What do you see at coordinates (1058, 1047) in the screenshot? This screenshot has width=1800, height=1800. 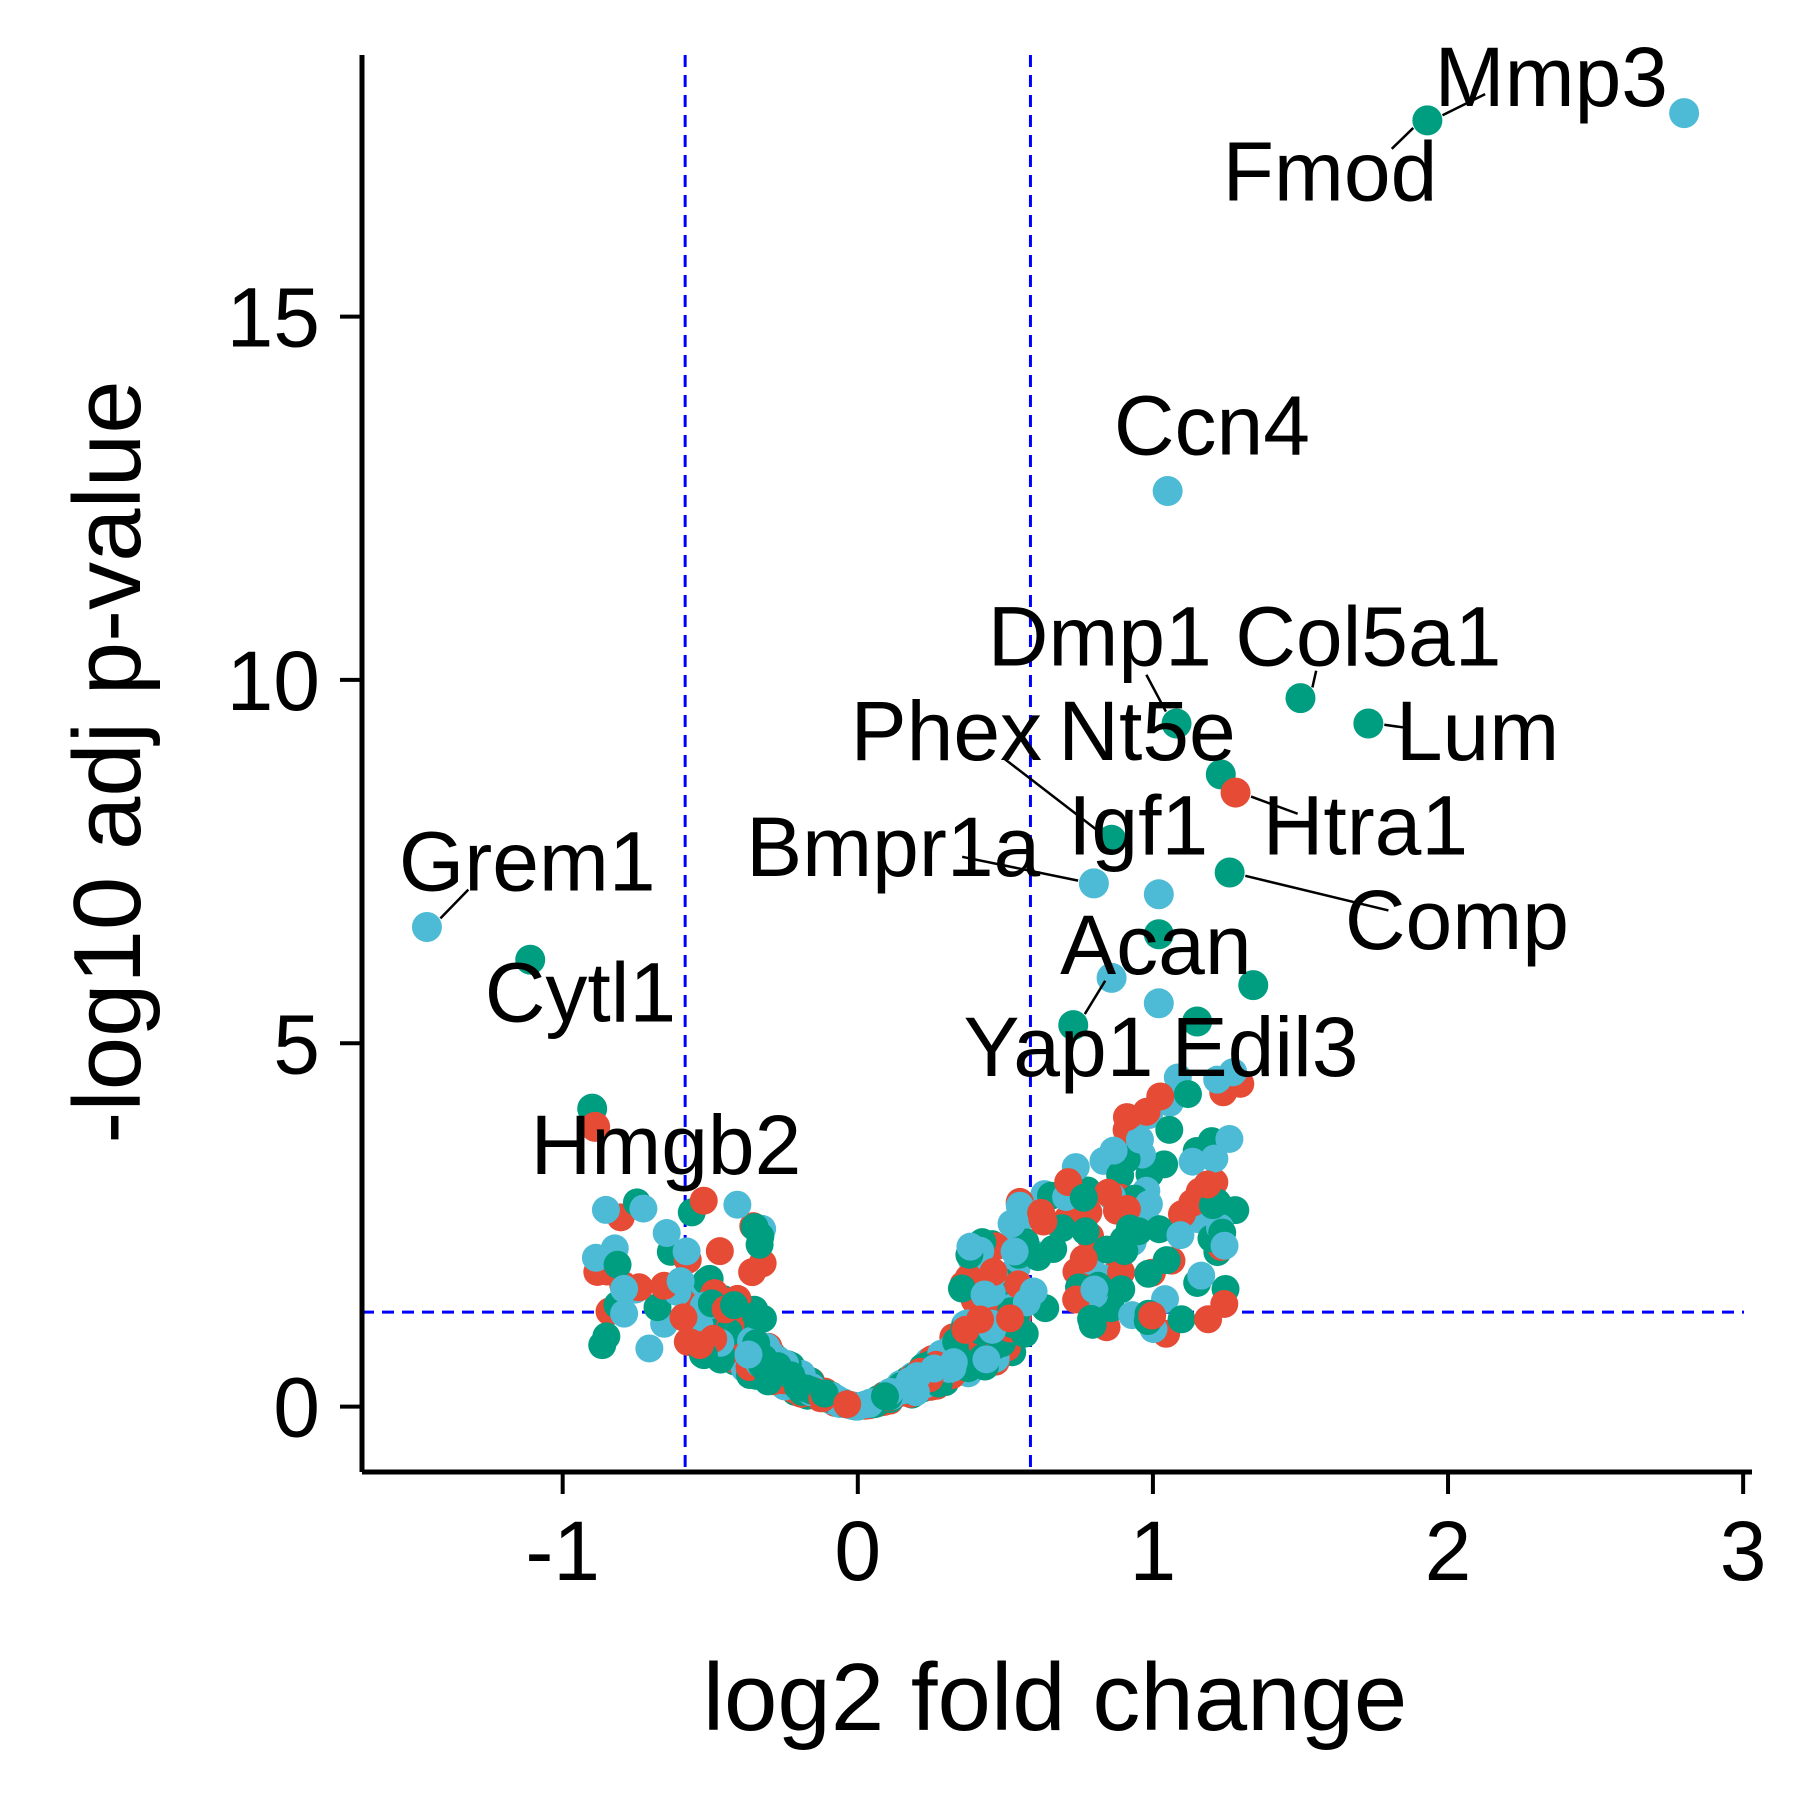 I see `gene-label-yap1: Yap1` at bounding box center [1058, 1047].